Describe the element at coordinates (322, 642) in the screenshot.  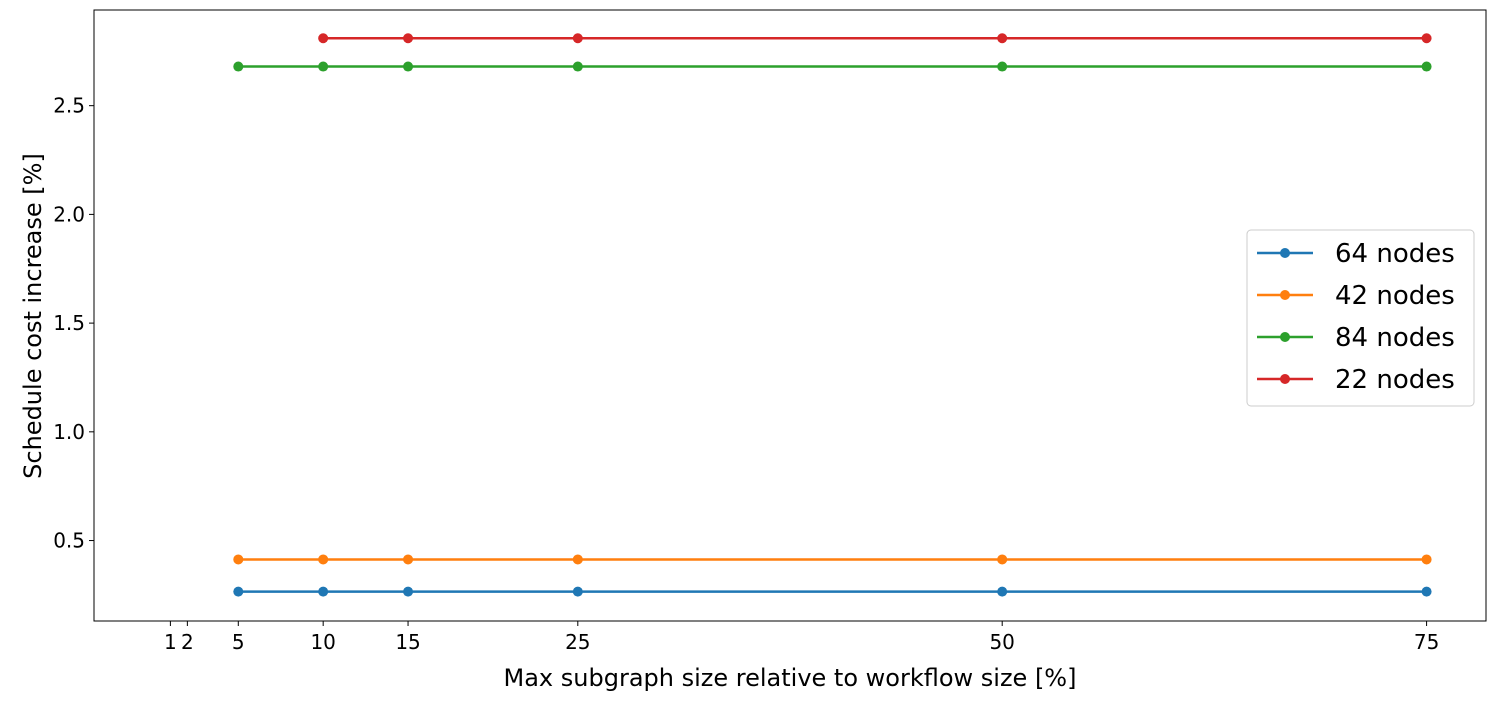
I see `x-tick-label: 10` at that location.